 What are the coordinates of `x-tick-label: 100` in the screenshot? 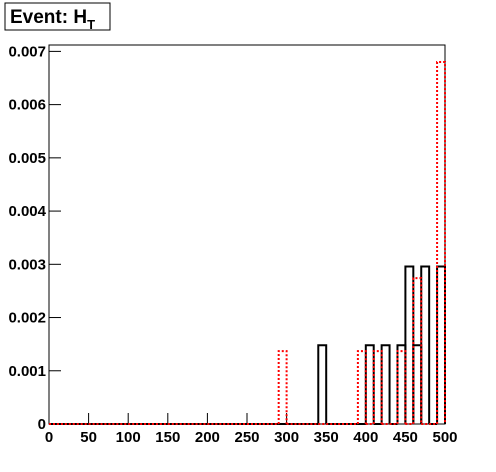 It's located at (128, 437).